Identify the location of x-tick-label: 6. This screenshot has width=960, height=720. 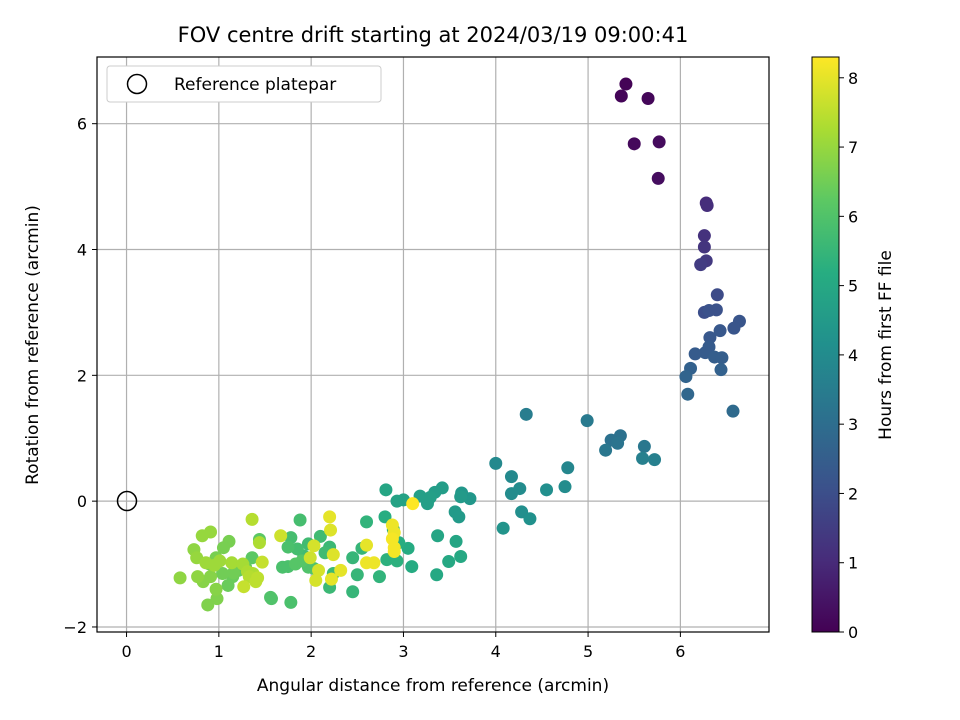
(680, 651).